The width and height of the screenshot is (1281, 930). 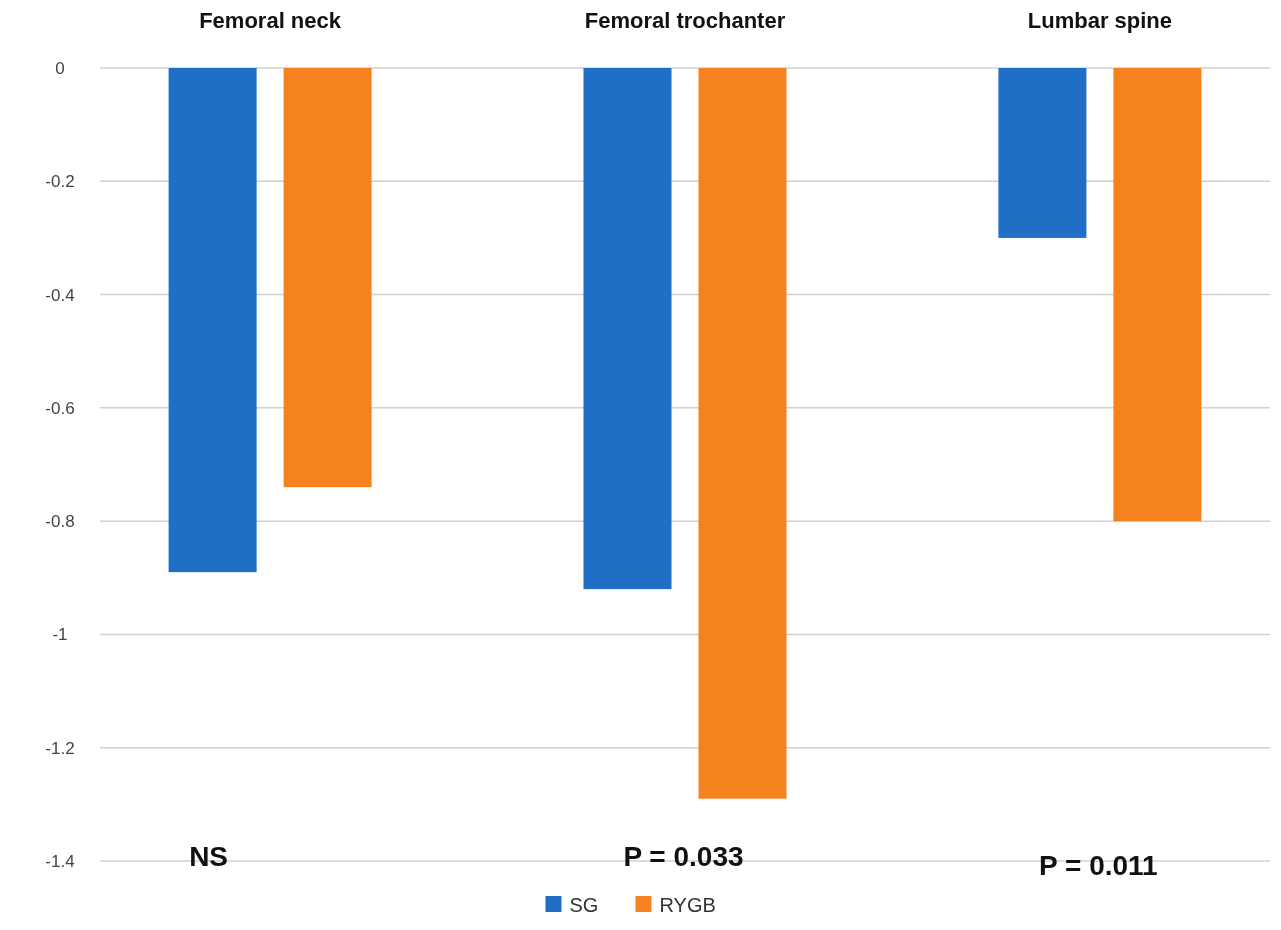 What do you see at coordinates (1098, 865) in the screenshot?
I see `annotation: P = 0.011` at bounding box center [1098, 865].